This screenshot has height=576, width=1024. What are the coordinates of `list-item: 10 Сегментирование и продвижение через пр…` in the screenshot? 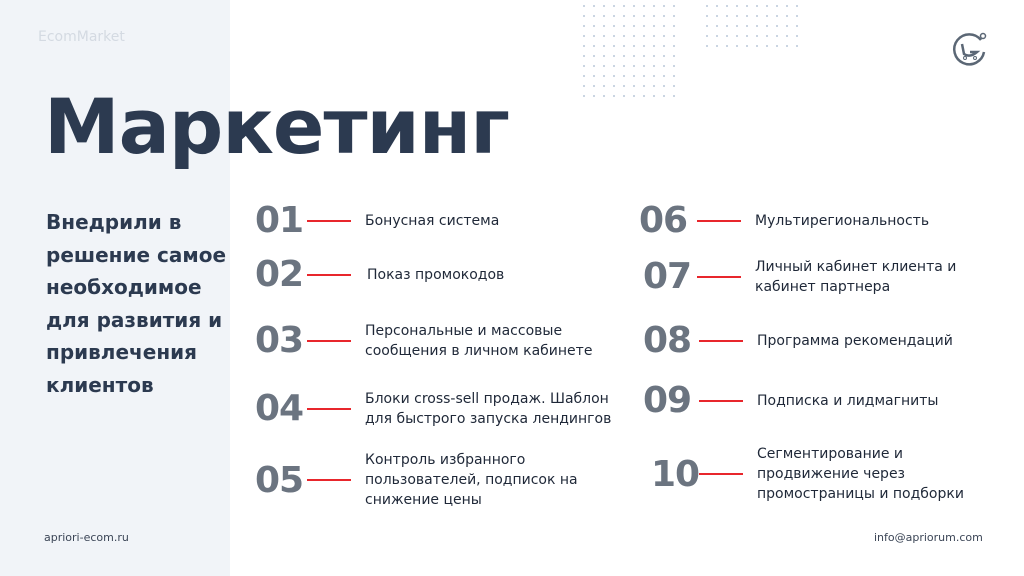 It's located at (816, 474).